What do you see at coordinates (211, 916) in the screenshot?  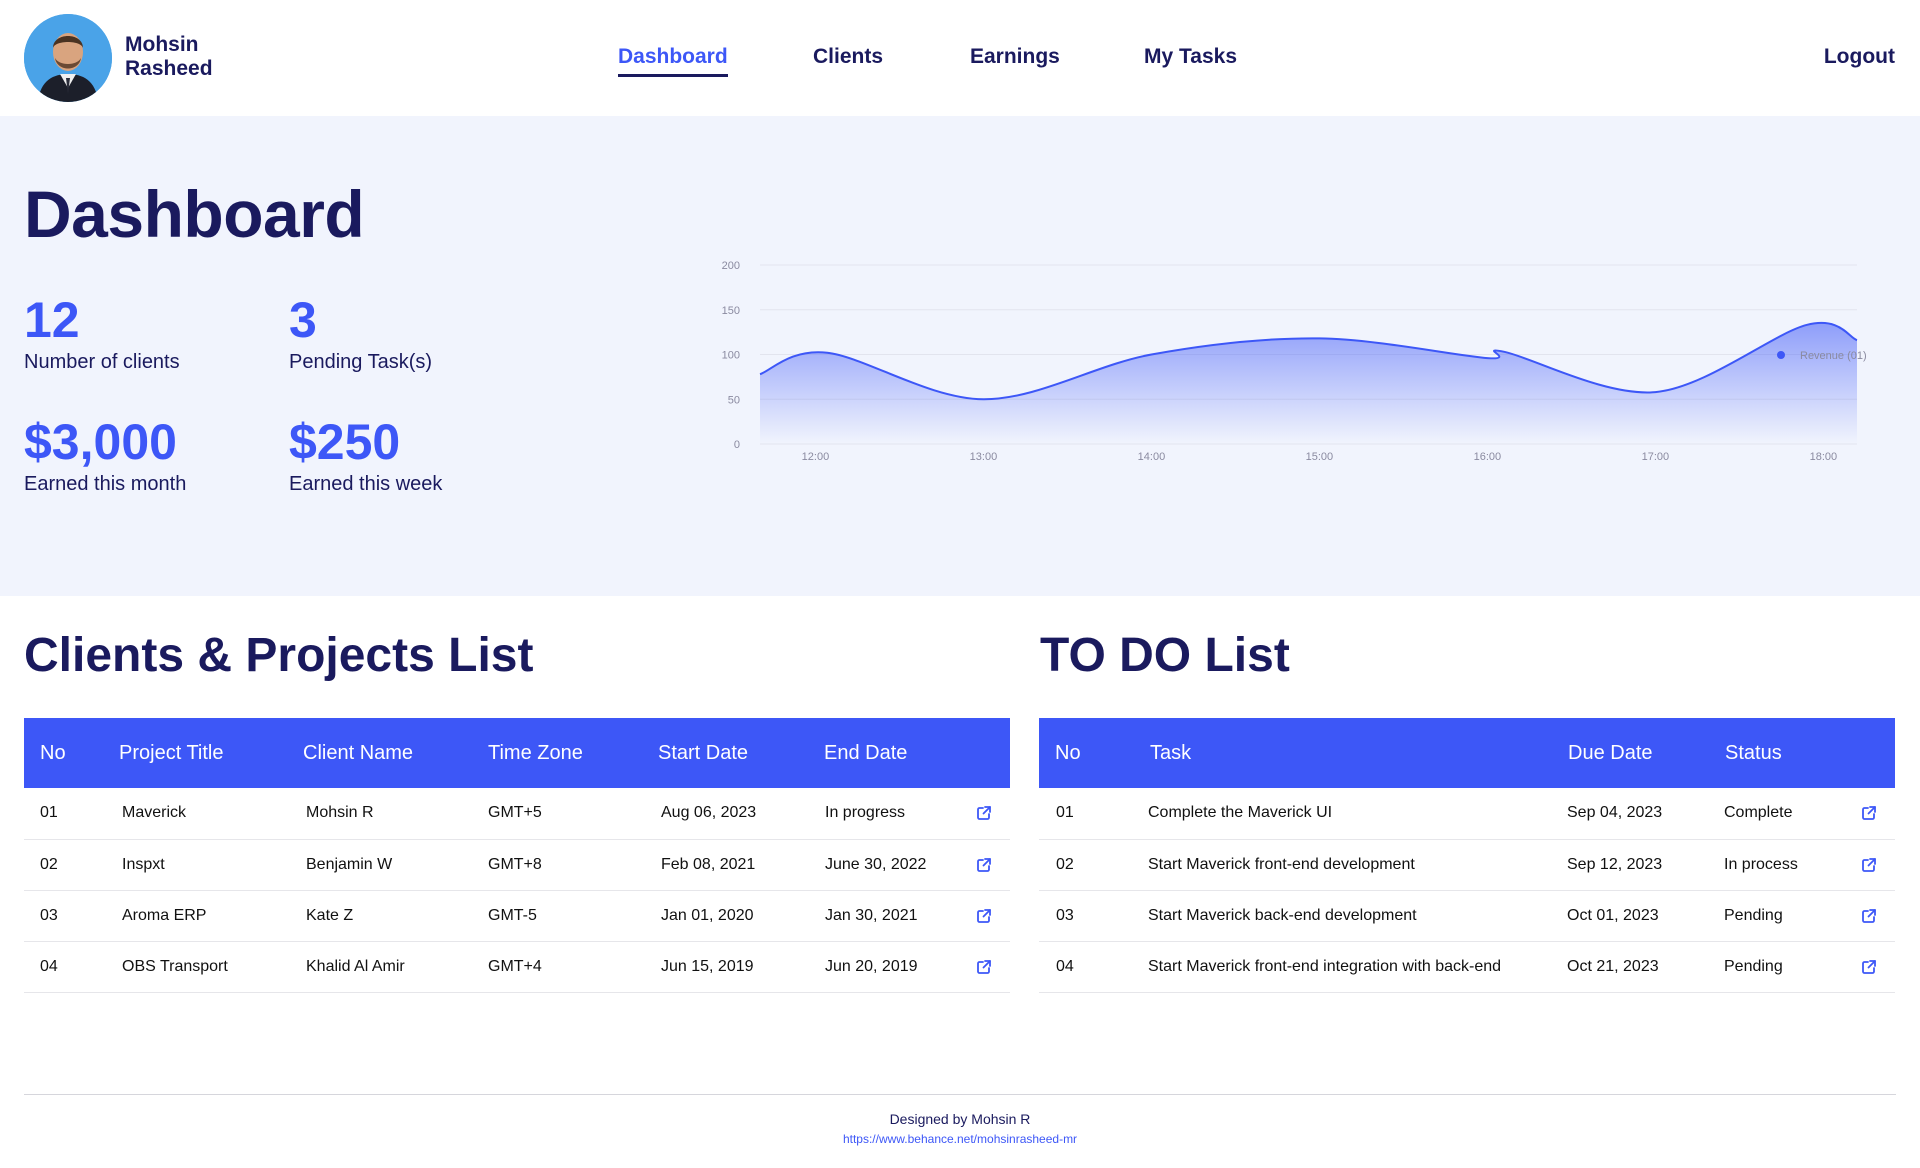 I see `clients-cell: Aroma ERP` at bounding box center [211, 916].